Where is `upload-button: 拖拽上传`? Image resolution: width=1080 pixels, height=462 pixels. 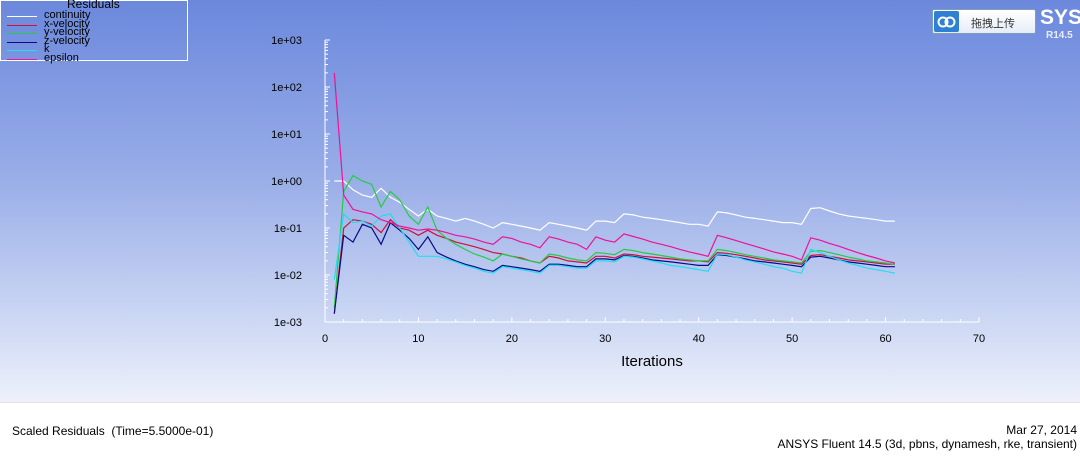
upload-button: 拖拽上传 is located at coordinates (984, 21).